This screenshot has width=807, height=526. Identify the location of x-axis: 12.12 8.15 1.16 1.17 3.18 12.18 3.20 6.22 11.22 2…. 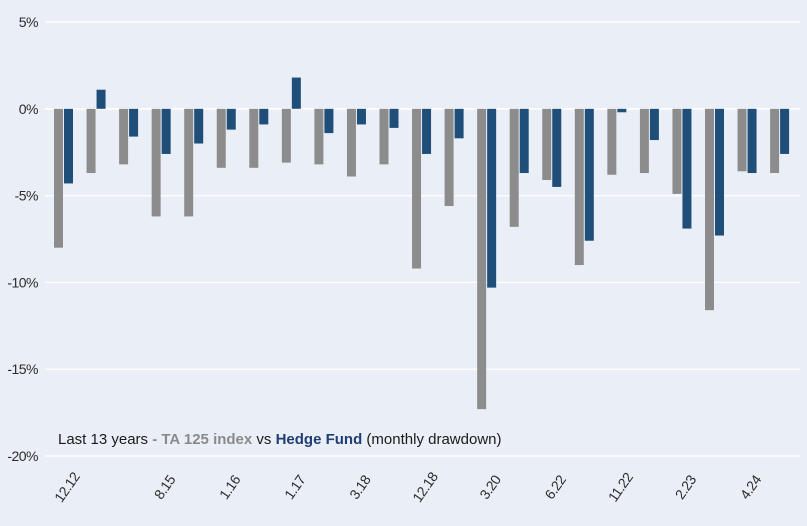
(408, 487).